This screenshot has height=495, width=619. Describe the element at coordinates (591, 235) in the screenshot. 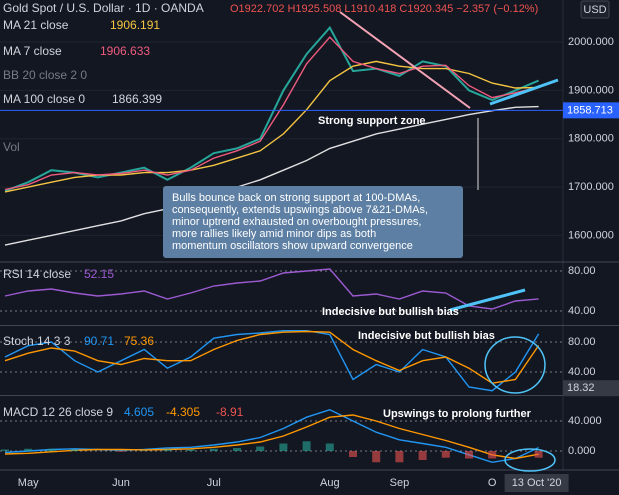

I see `y-tick-label: 1600.000` at that location.